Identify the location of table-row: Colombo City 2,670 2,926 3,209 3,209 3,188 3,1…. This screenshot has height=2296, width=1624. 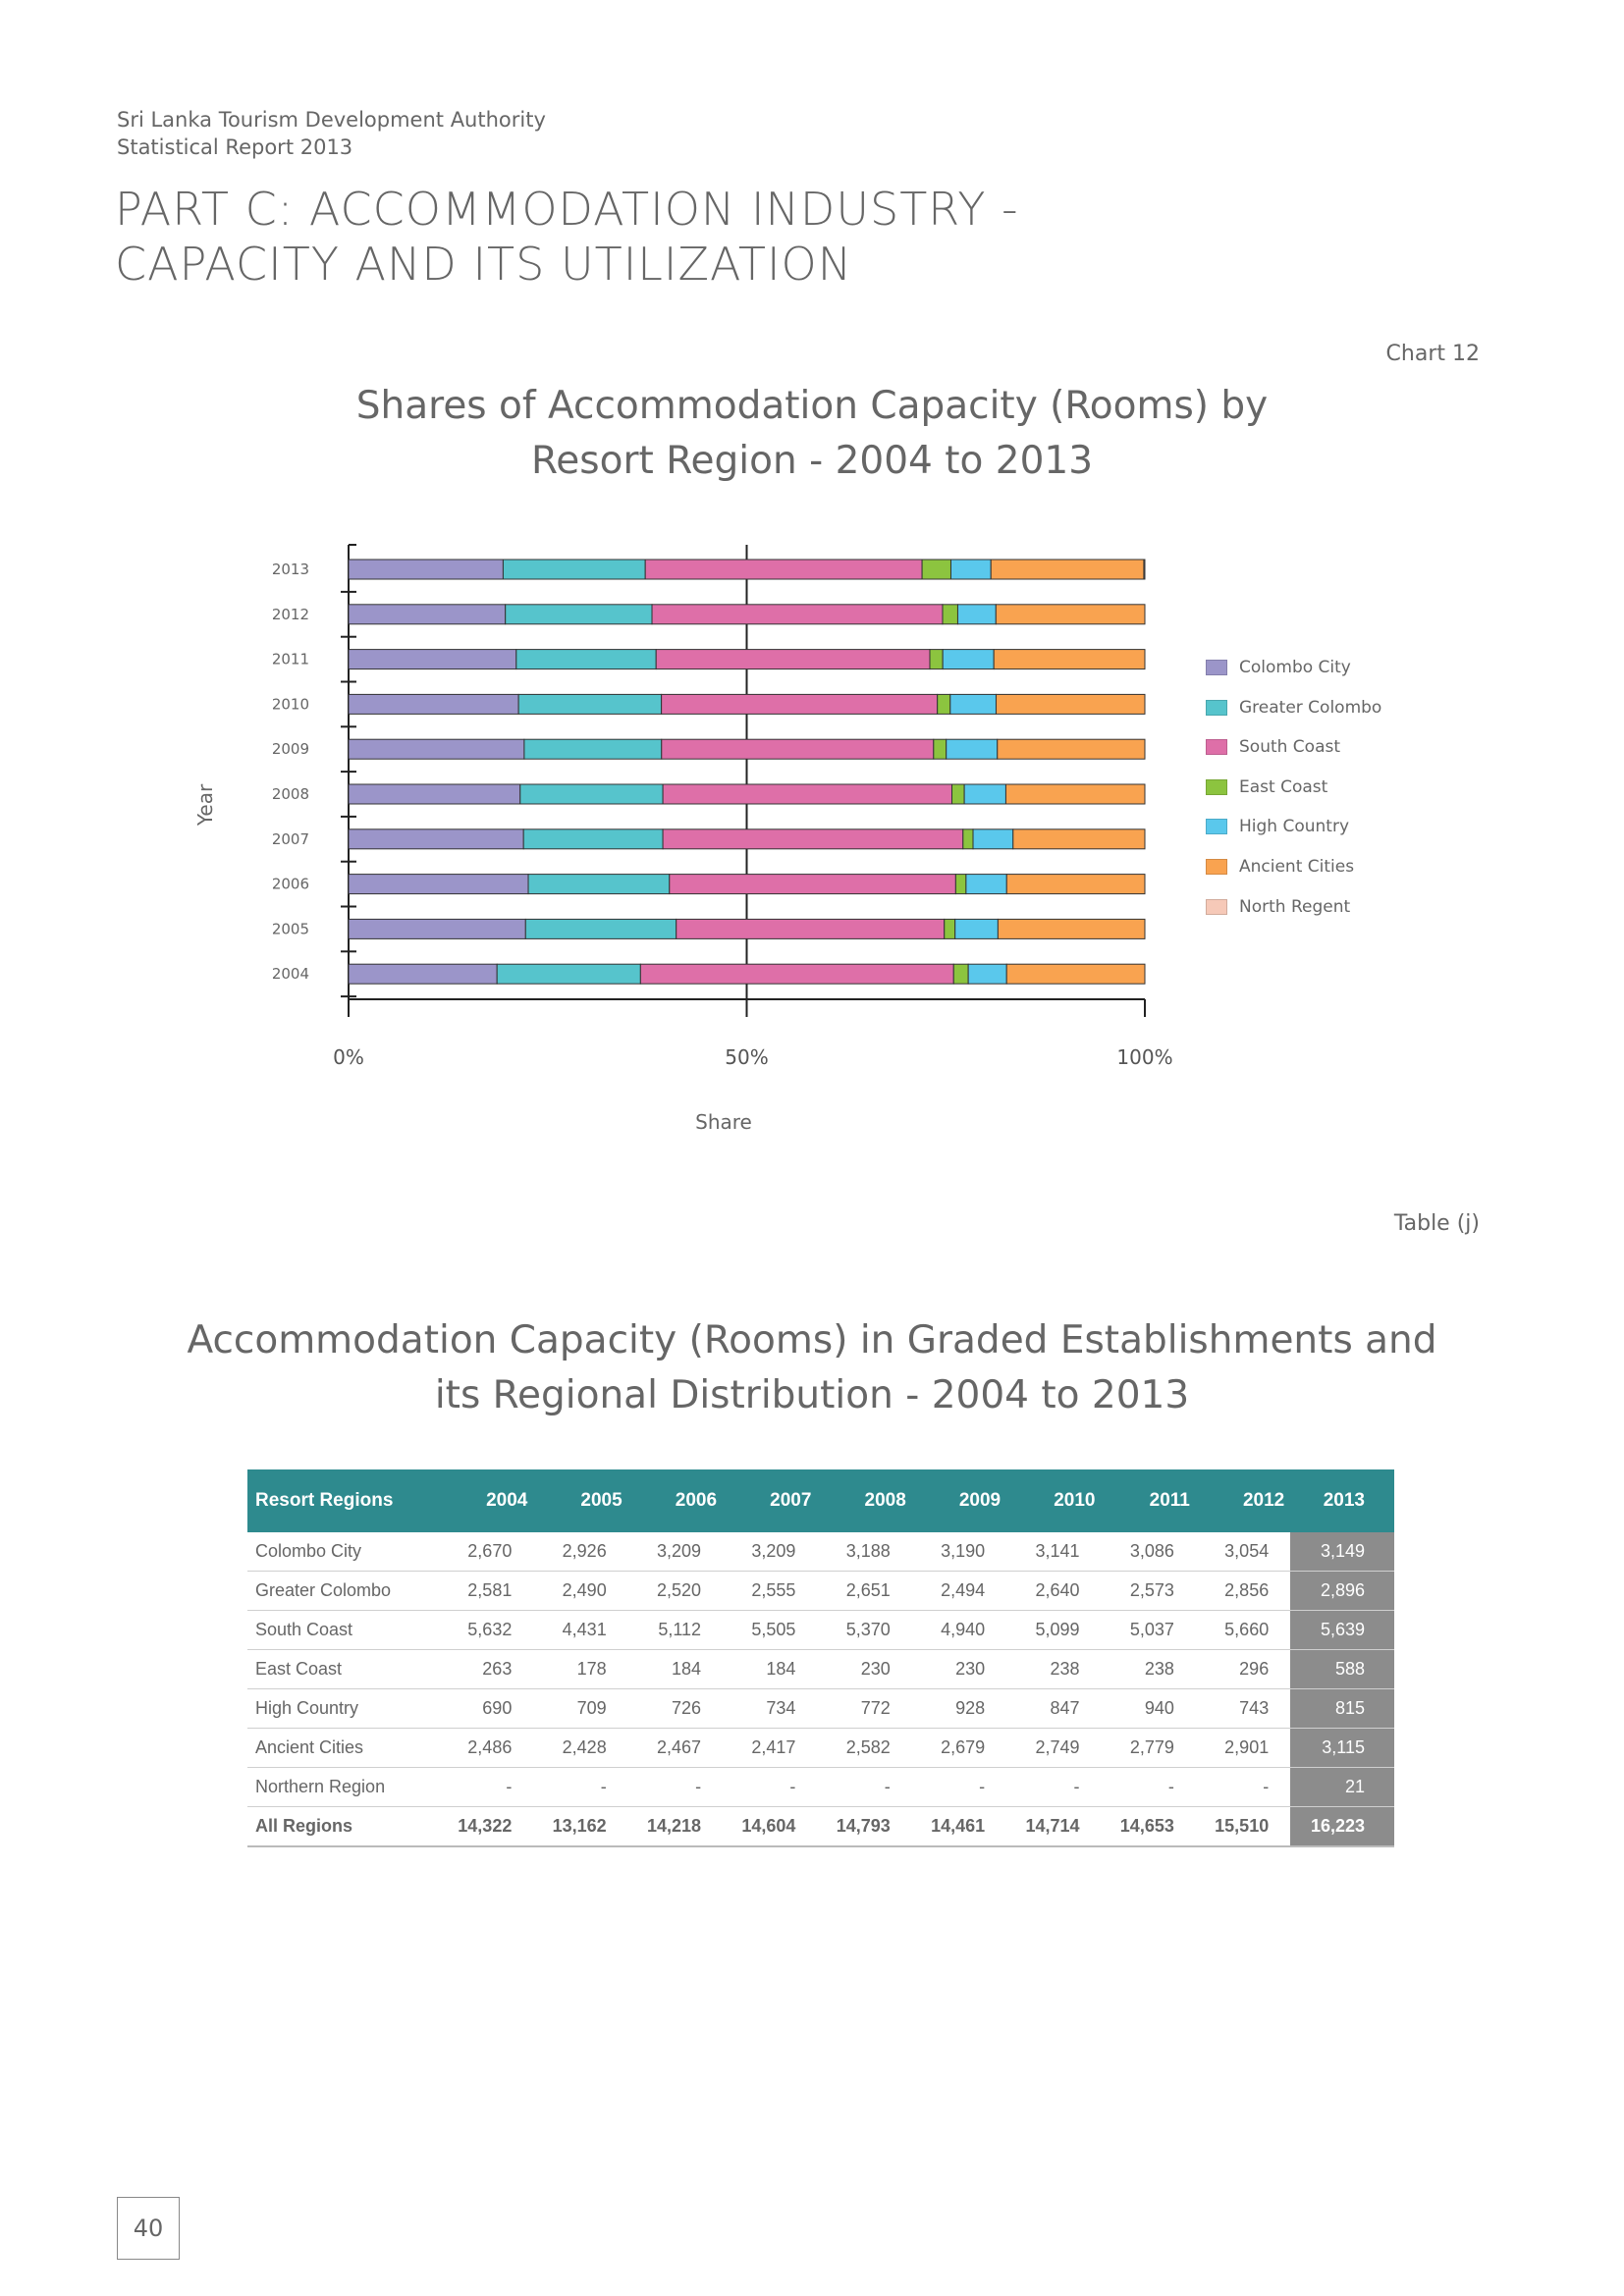
(820, 1552).